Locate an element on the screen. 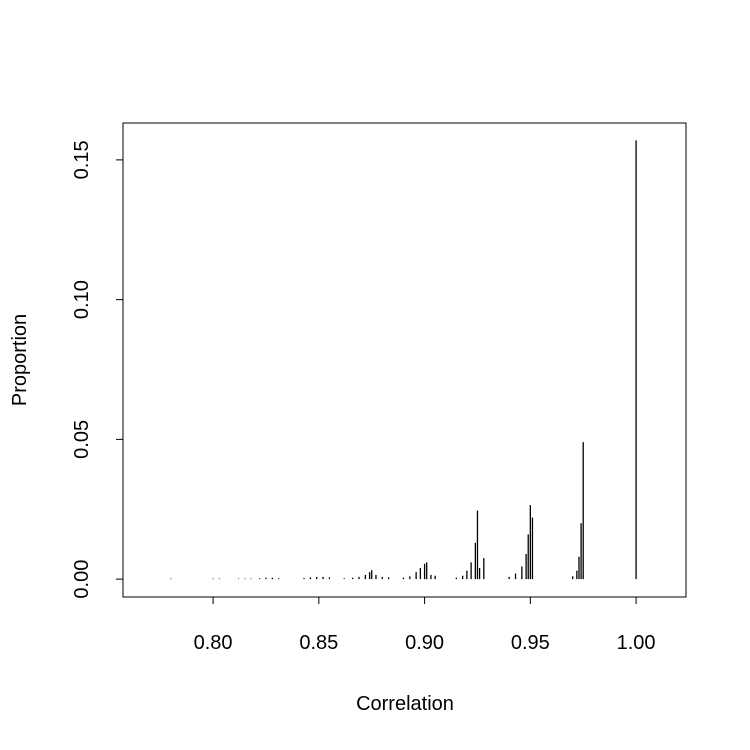  x-tick-label: 0.95 is located at coordinates (530, 643).